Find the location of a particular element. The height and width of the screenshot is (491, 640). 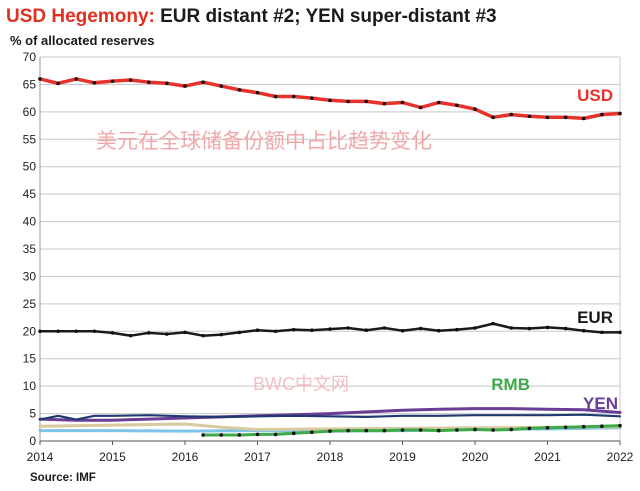

x-tick-label: 2017 is located at coordinates (257, 457).